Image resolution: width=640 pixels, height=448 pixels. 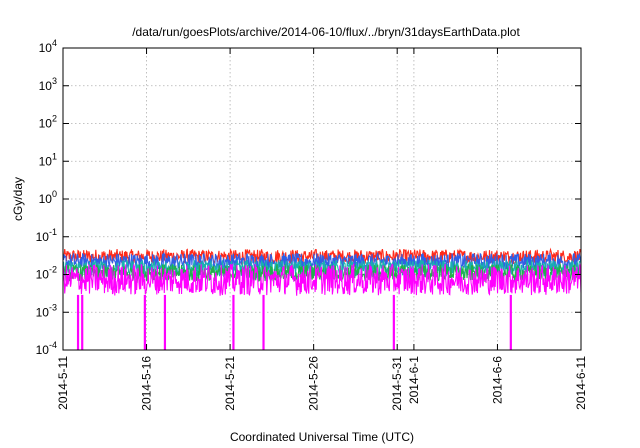 What do you see at coordinates (63, 383) in the screenshot?
I see `x-tick-label: 2014-5-11` at bounding box center [63, 383].